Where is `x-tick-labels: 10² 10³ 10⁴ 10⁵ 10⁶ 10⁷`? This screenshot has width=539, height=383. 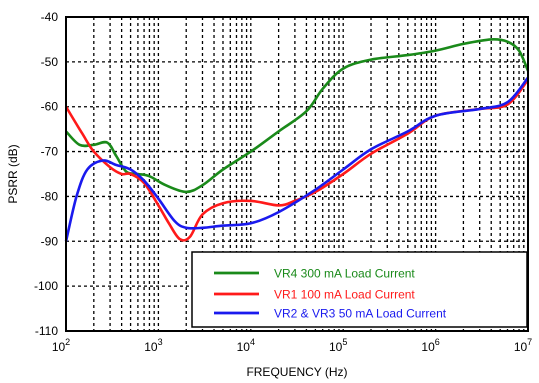 x-tick-labels: 10² 10³ 10⁴ 10⁵ 10⁶ 10⁷ is located at coordinates (292, 345).